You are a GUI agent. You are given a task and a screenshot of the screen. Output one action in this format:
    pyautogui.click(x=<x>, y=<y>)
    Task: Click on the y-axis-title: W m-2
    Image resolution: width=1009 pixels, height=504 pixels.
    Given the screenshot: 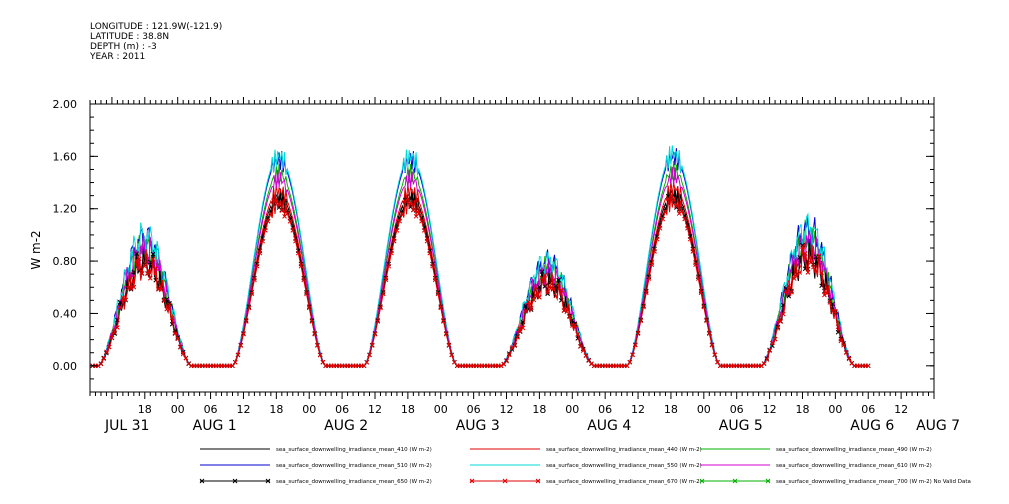 What is the action you would take?
    pyautogui.click(x=36, y=249)
    